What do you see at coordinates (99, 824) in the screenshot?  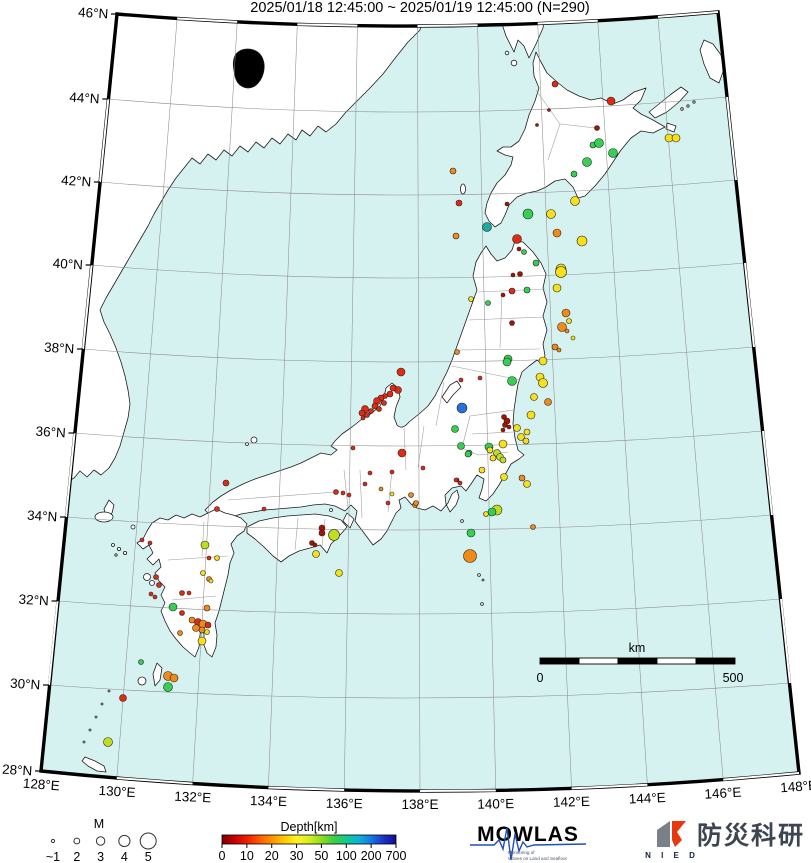 I see `magnitude-legend-title: M` at bounding box center [99, 824].